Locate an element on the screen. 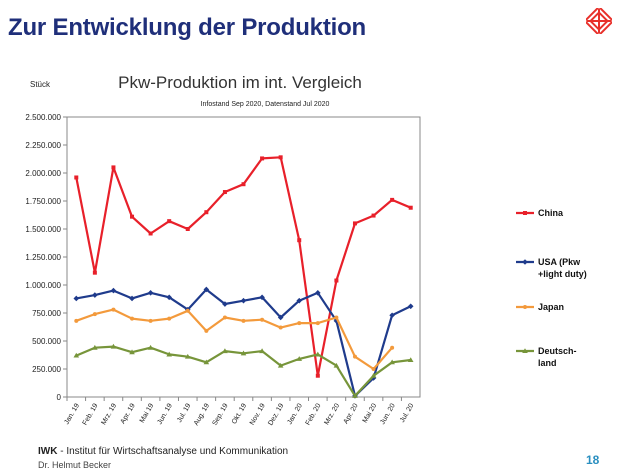  y-axis-label: Stück is located at coordinates (40, 84).